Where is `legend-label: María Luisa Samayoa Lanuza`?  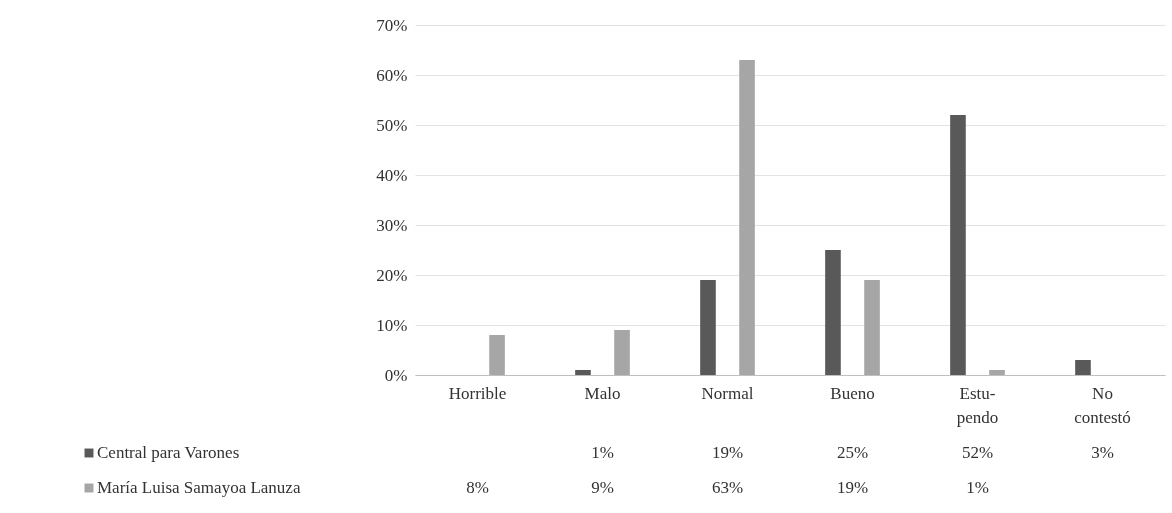
legend-label: María Luisa Samayoa Lanuza is located at coordinates (199, 487).